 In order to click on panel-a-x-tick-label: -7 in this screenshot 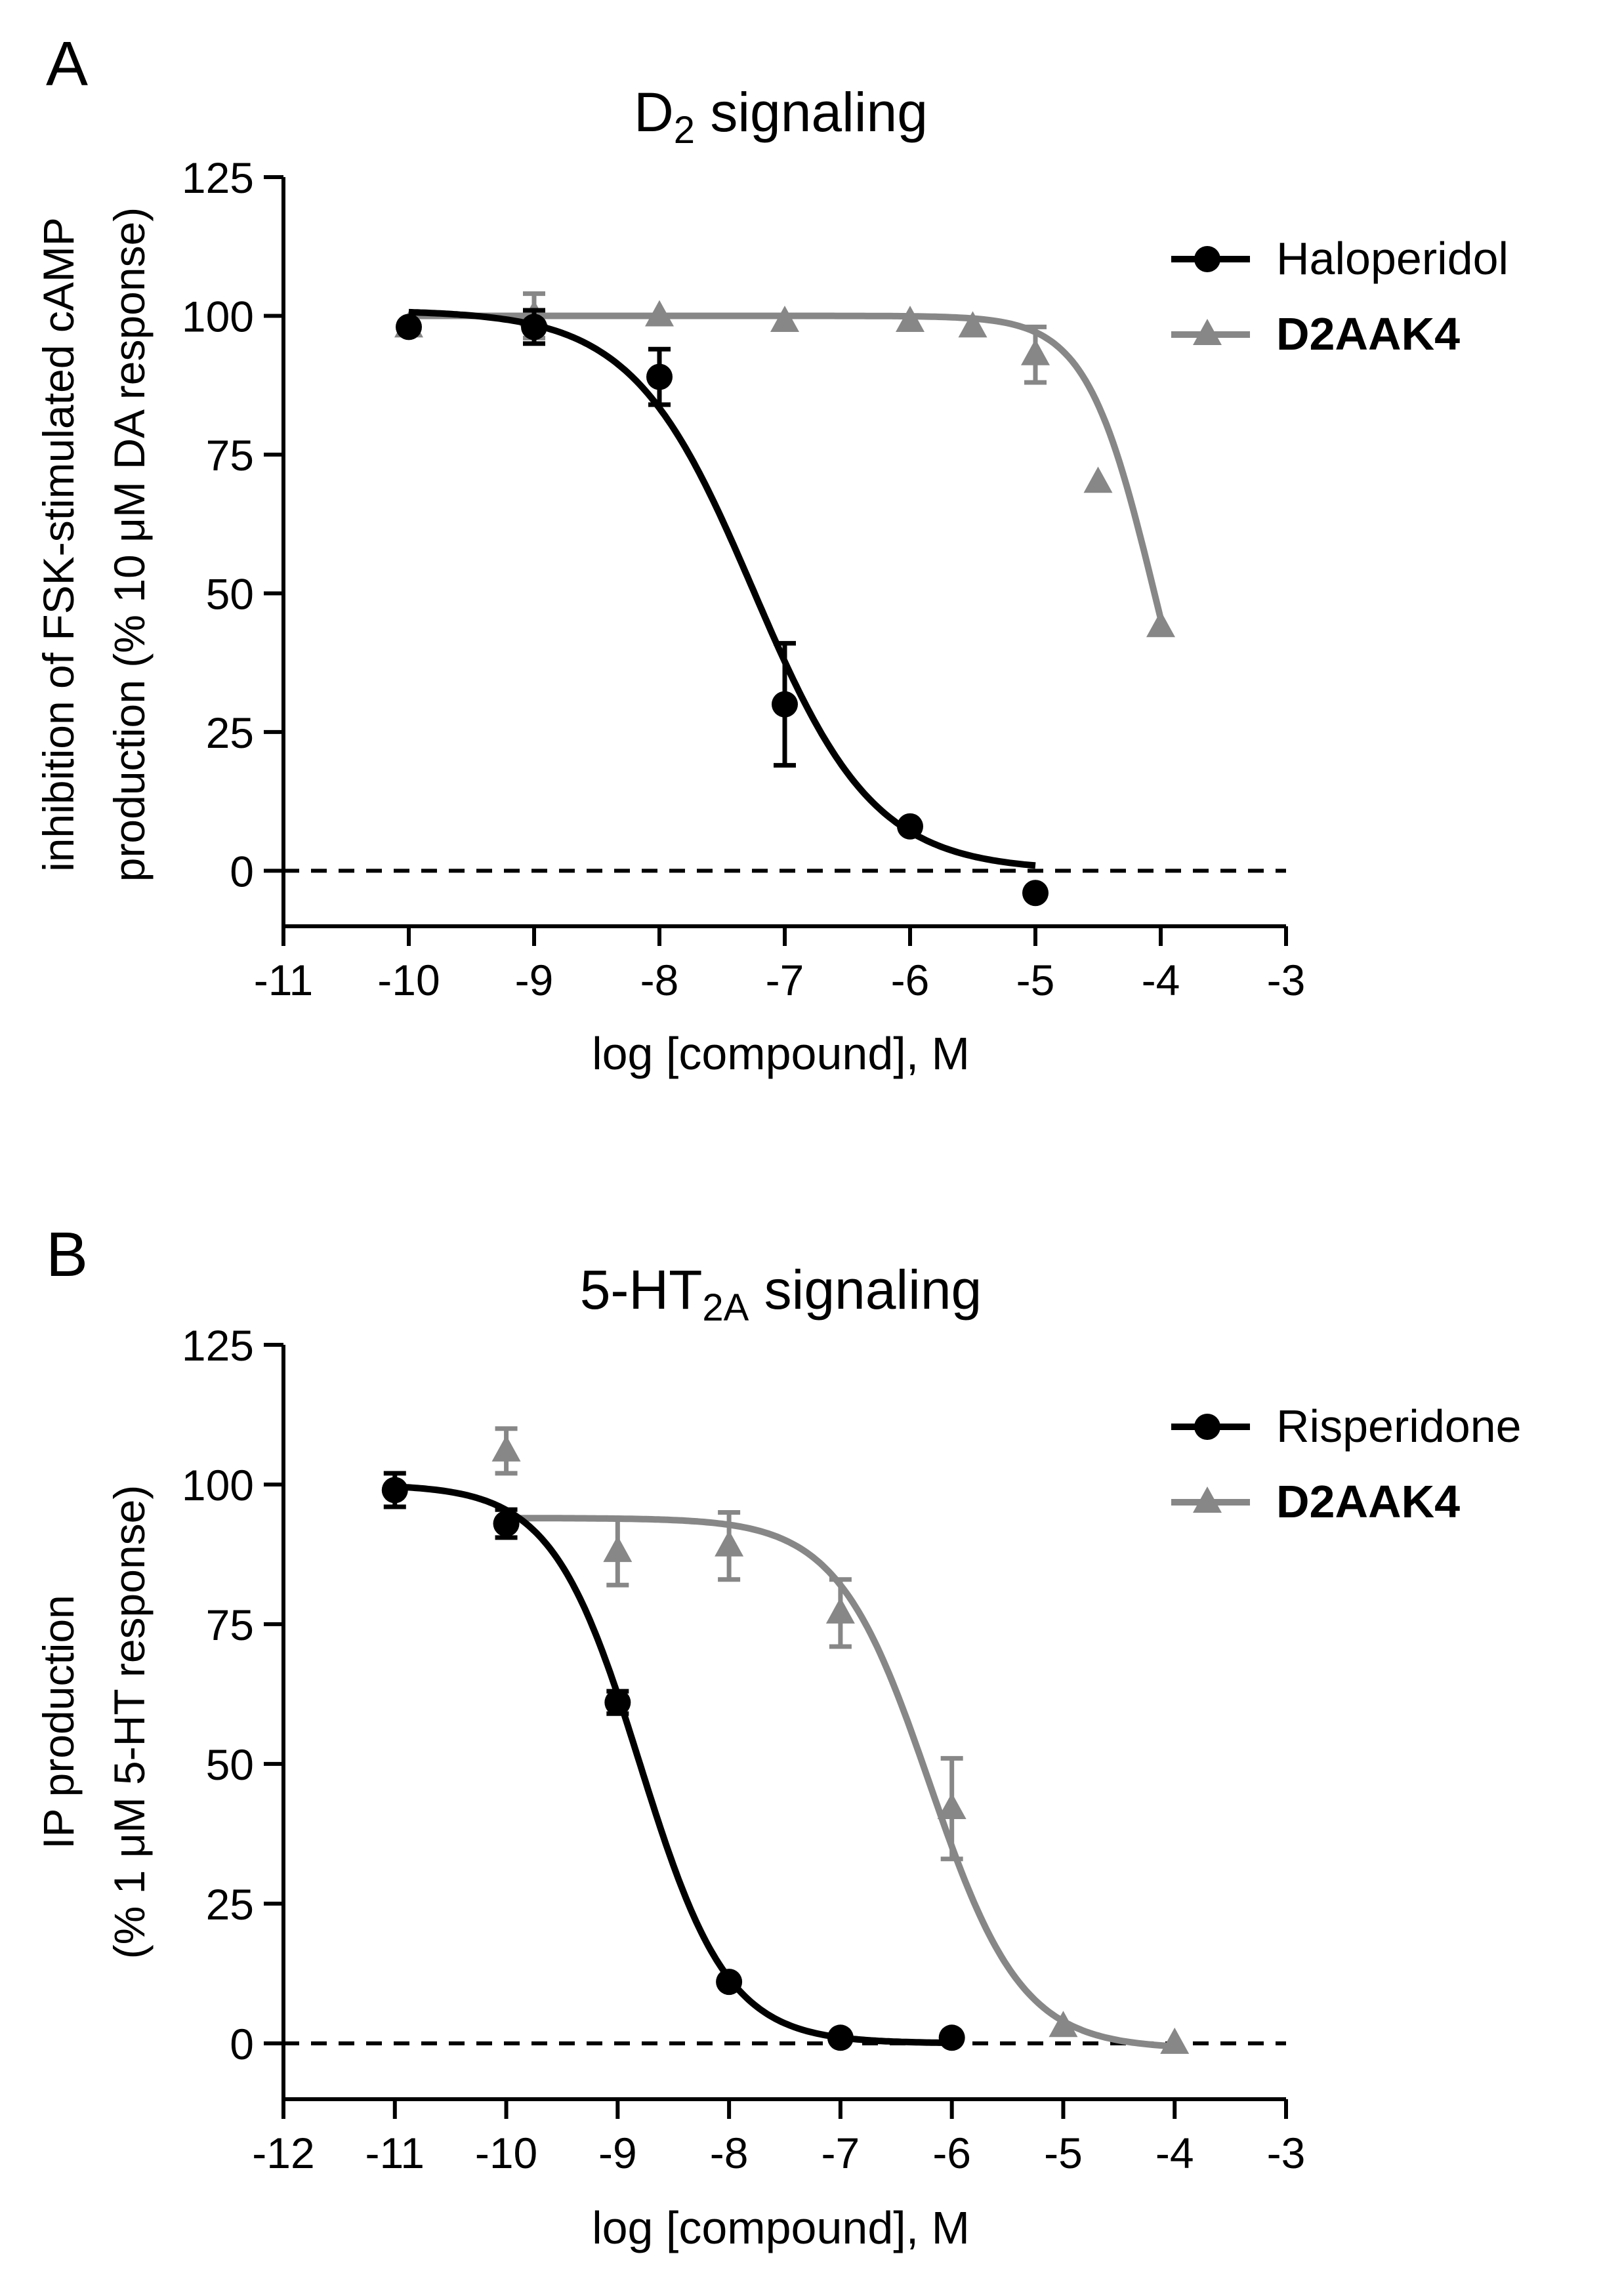, I will do `click(785, 980)`.